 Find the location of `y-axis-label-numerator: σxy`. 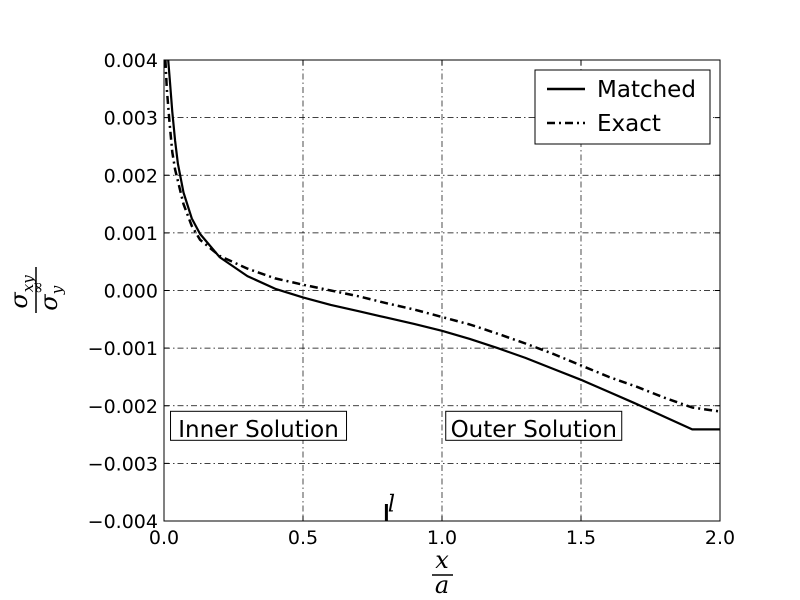

y-axis-label-numerator: σxy is located at coordinates (21, 292).